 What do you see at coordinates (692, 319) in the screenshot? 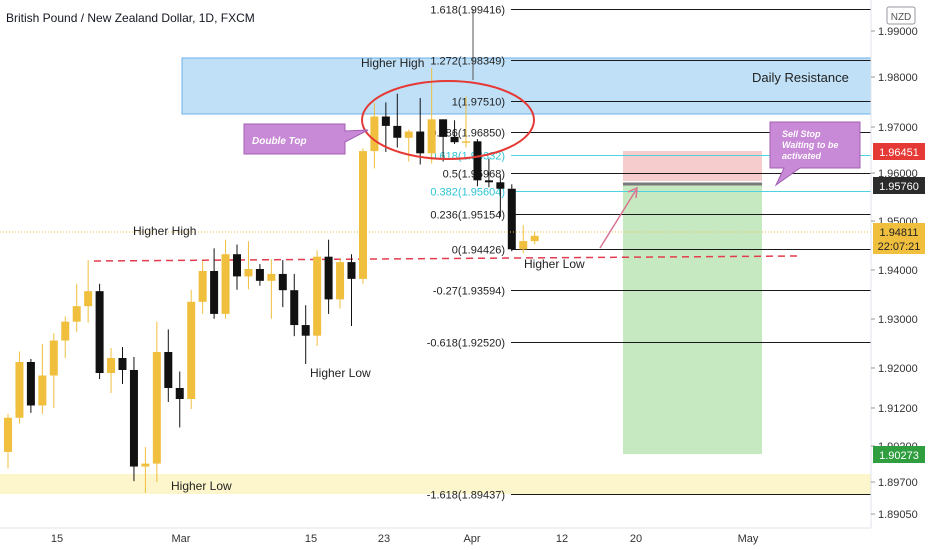
I see `take-profit-zone` at bounding box center [692, 319].